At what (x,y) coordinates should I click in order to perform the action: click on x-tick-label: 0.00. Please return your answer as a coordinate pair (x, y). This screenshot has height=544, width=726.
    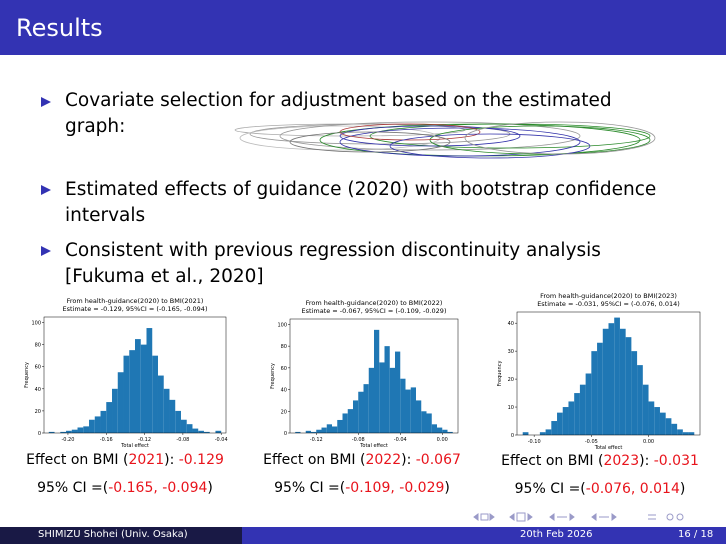
    Looking at the image, I should click on (648, 442).